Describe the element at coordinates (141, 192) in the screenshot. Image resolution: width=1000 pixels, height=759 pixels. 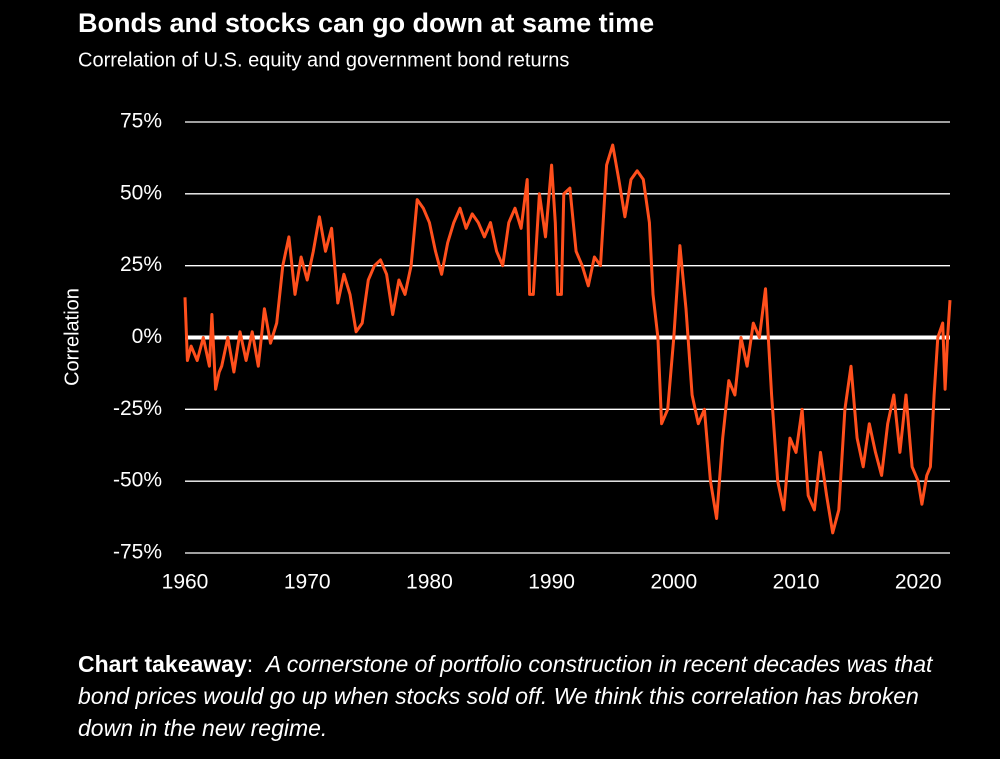
I see `y-tick-label: 50%` at that location.